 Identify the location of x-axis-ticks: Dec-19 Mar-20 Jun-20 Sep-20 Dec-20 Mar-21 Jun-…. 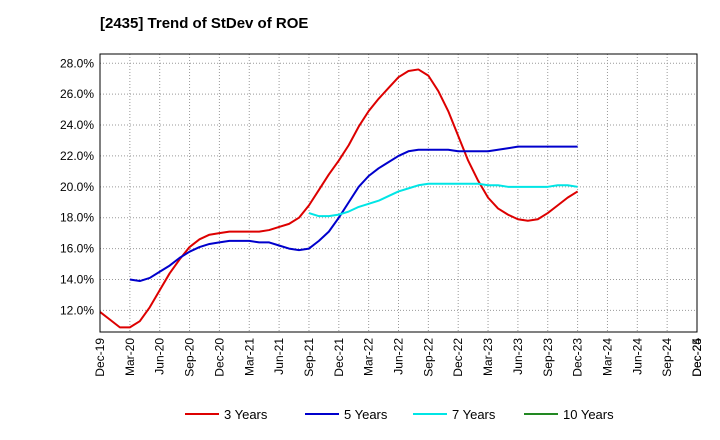
(398, 357).